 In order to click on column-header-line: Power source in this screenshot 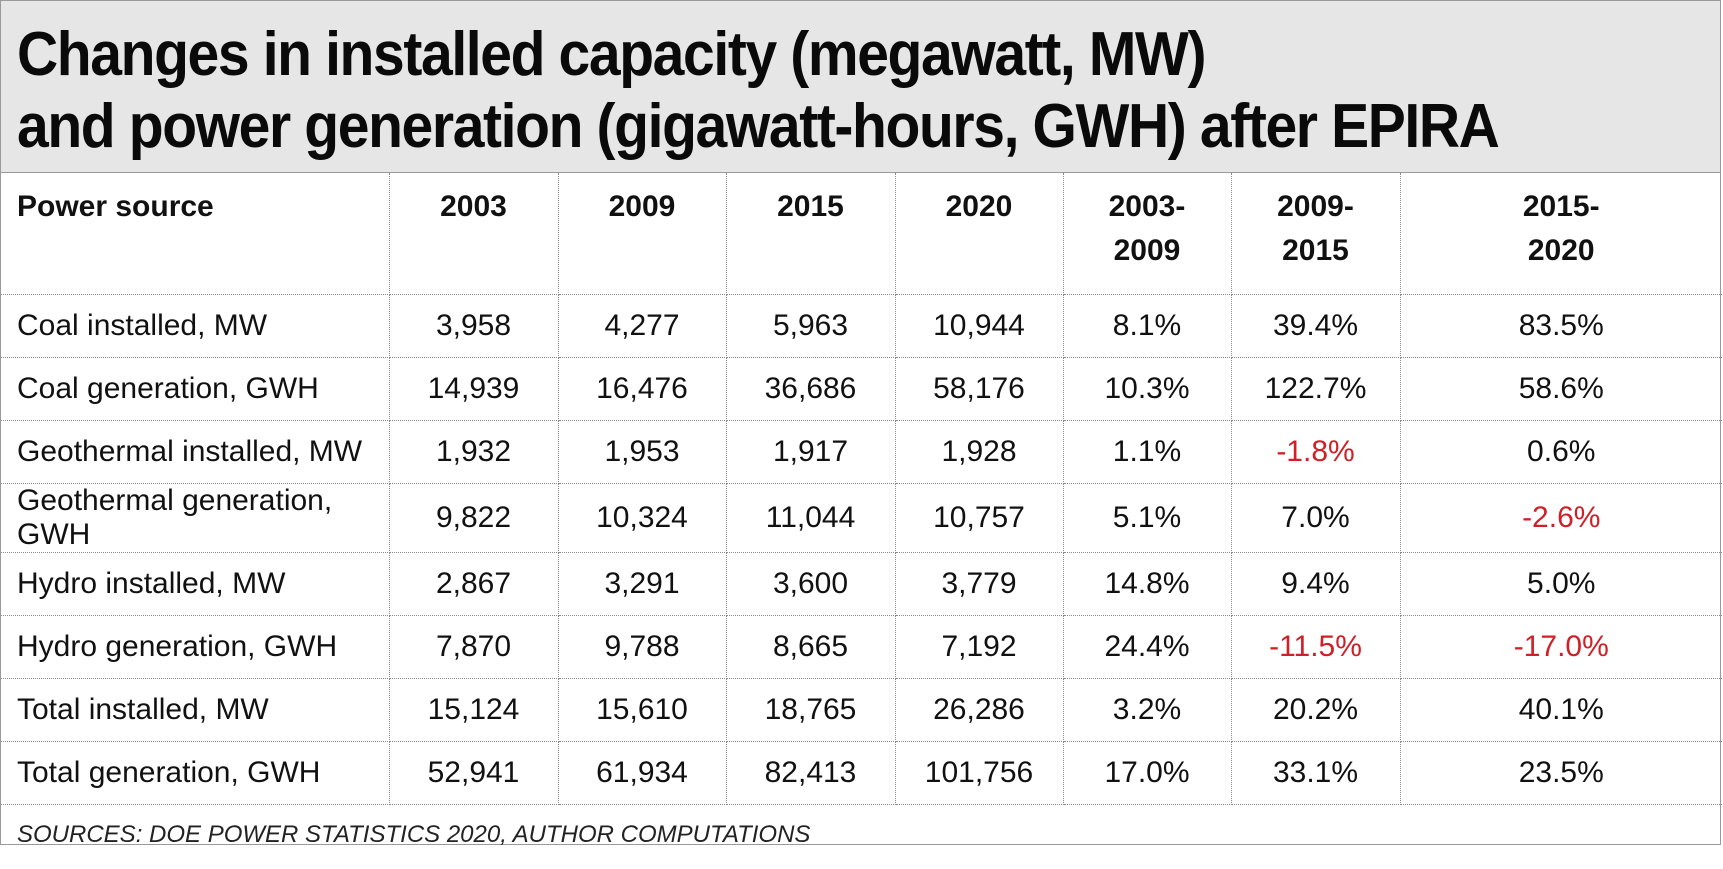, I will do `click(115, 206)`.